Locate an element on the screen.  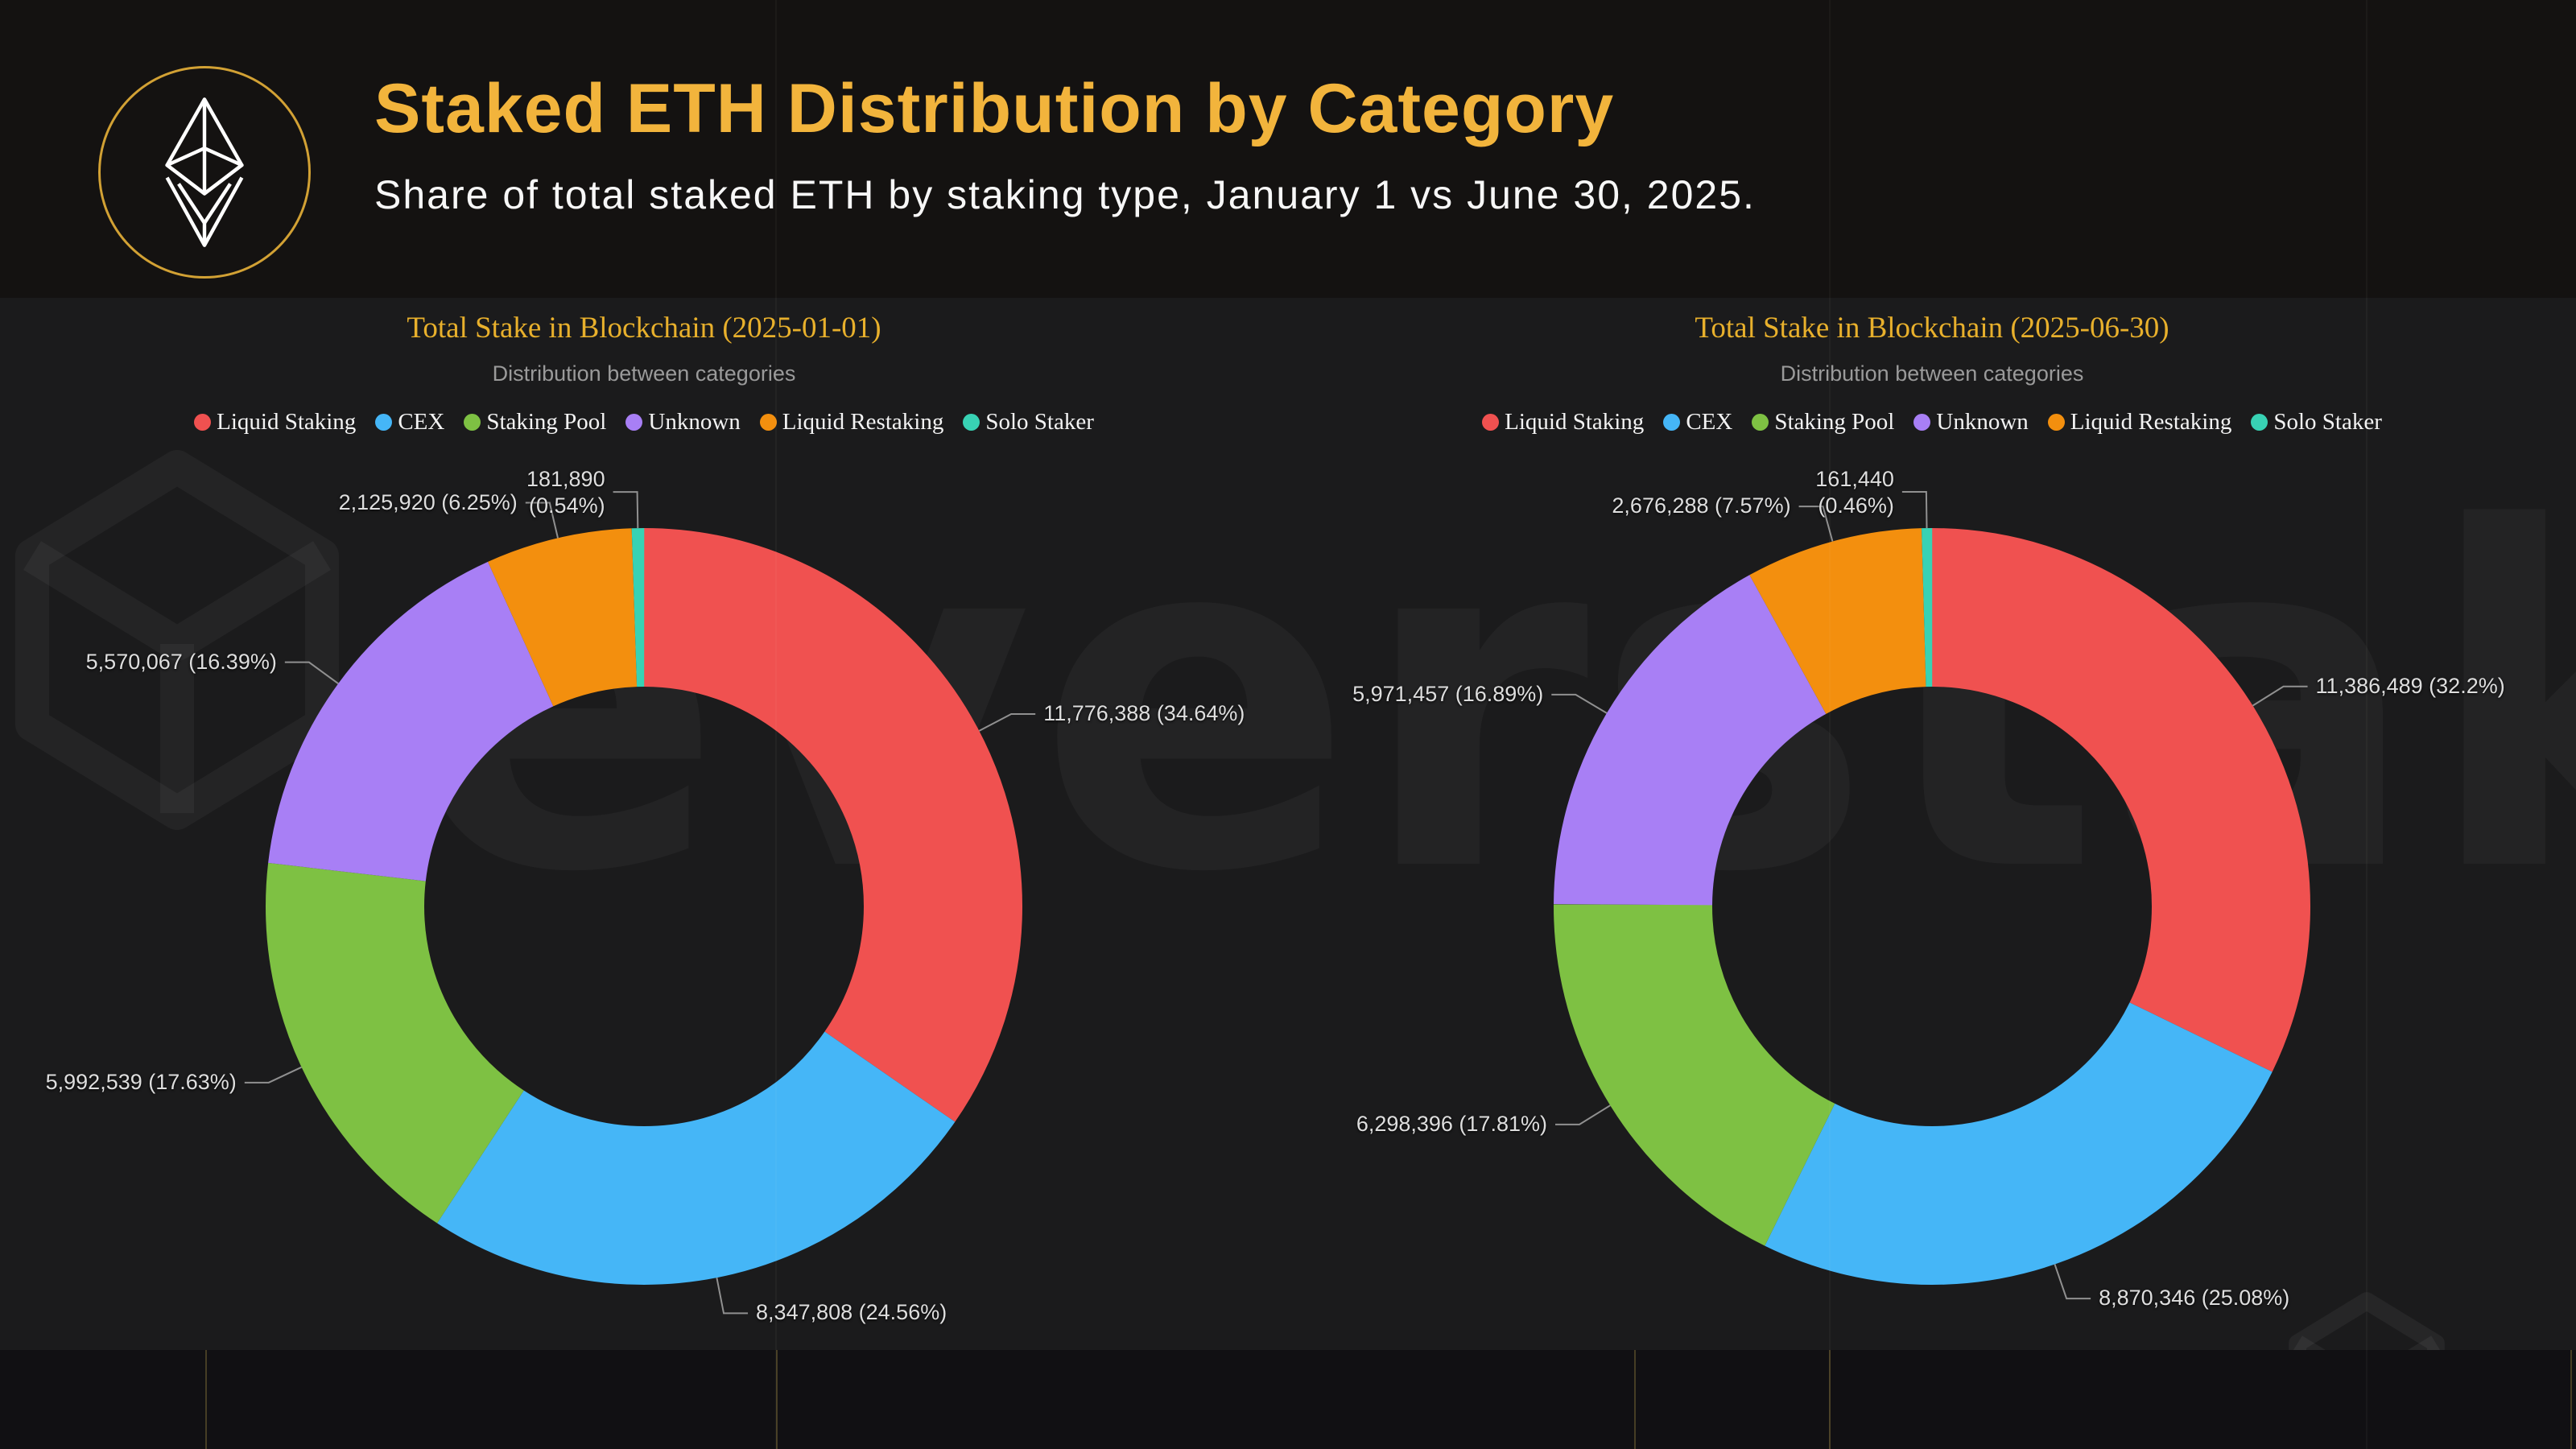
data-label-staking-pool: 5,992,539 (17.63%) is located at coordinates (141, 1081).